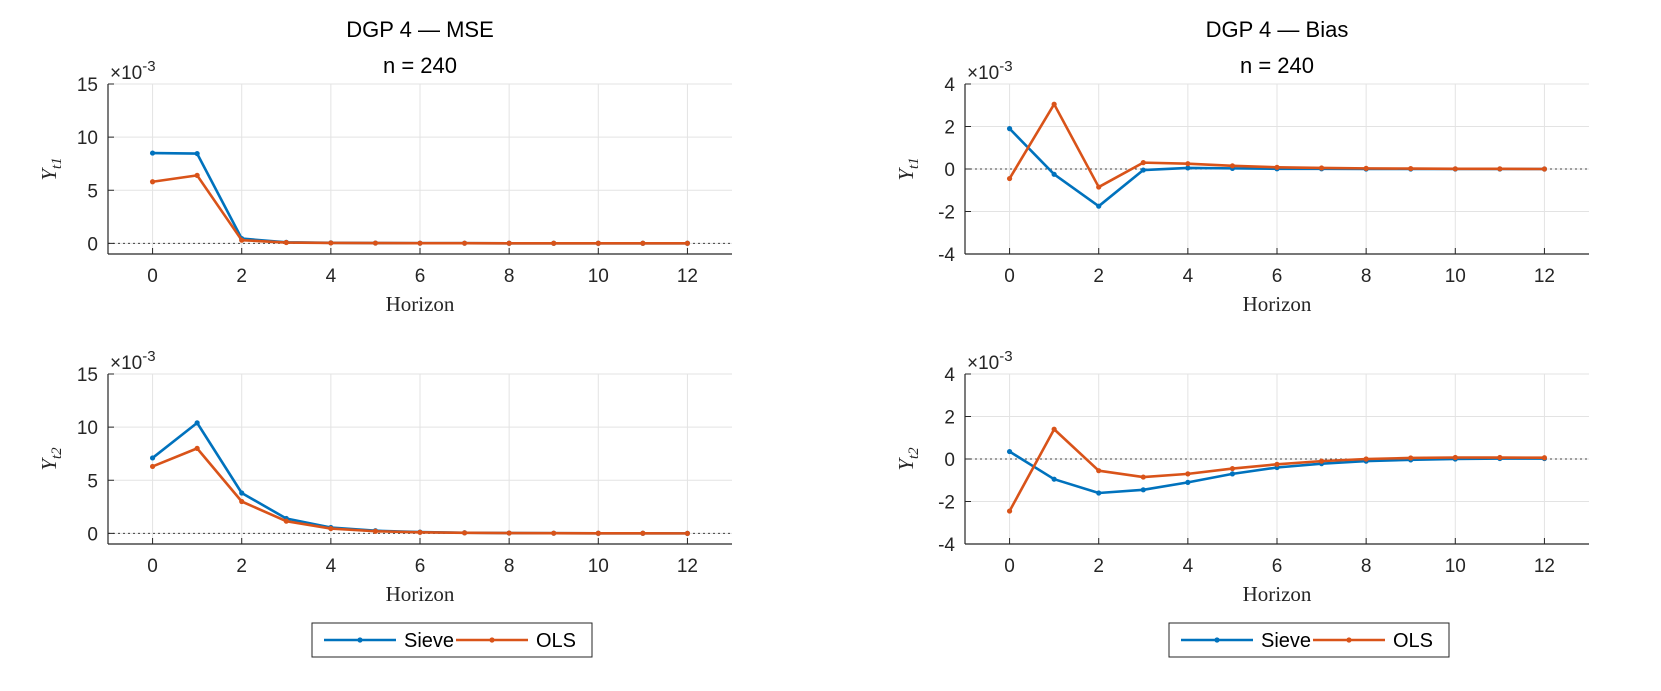  I want to click on legend-2: Sieve OLS, so click(1309, 640).